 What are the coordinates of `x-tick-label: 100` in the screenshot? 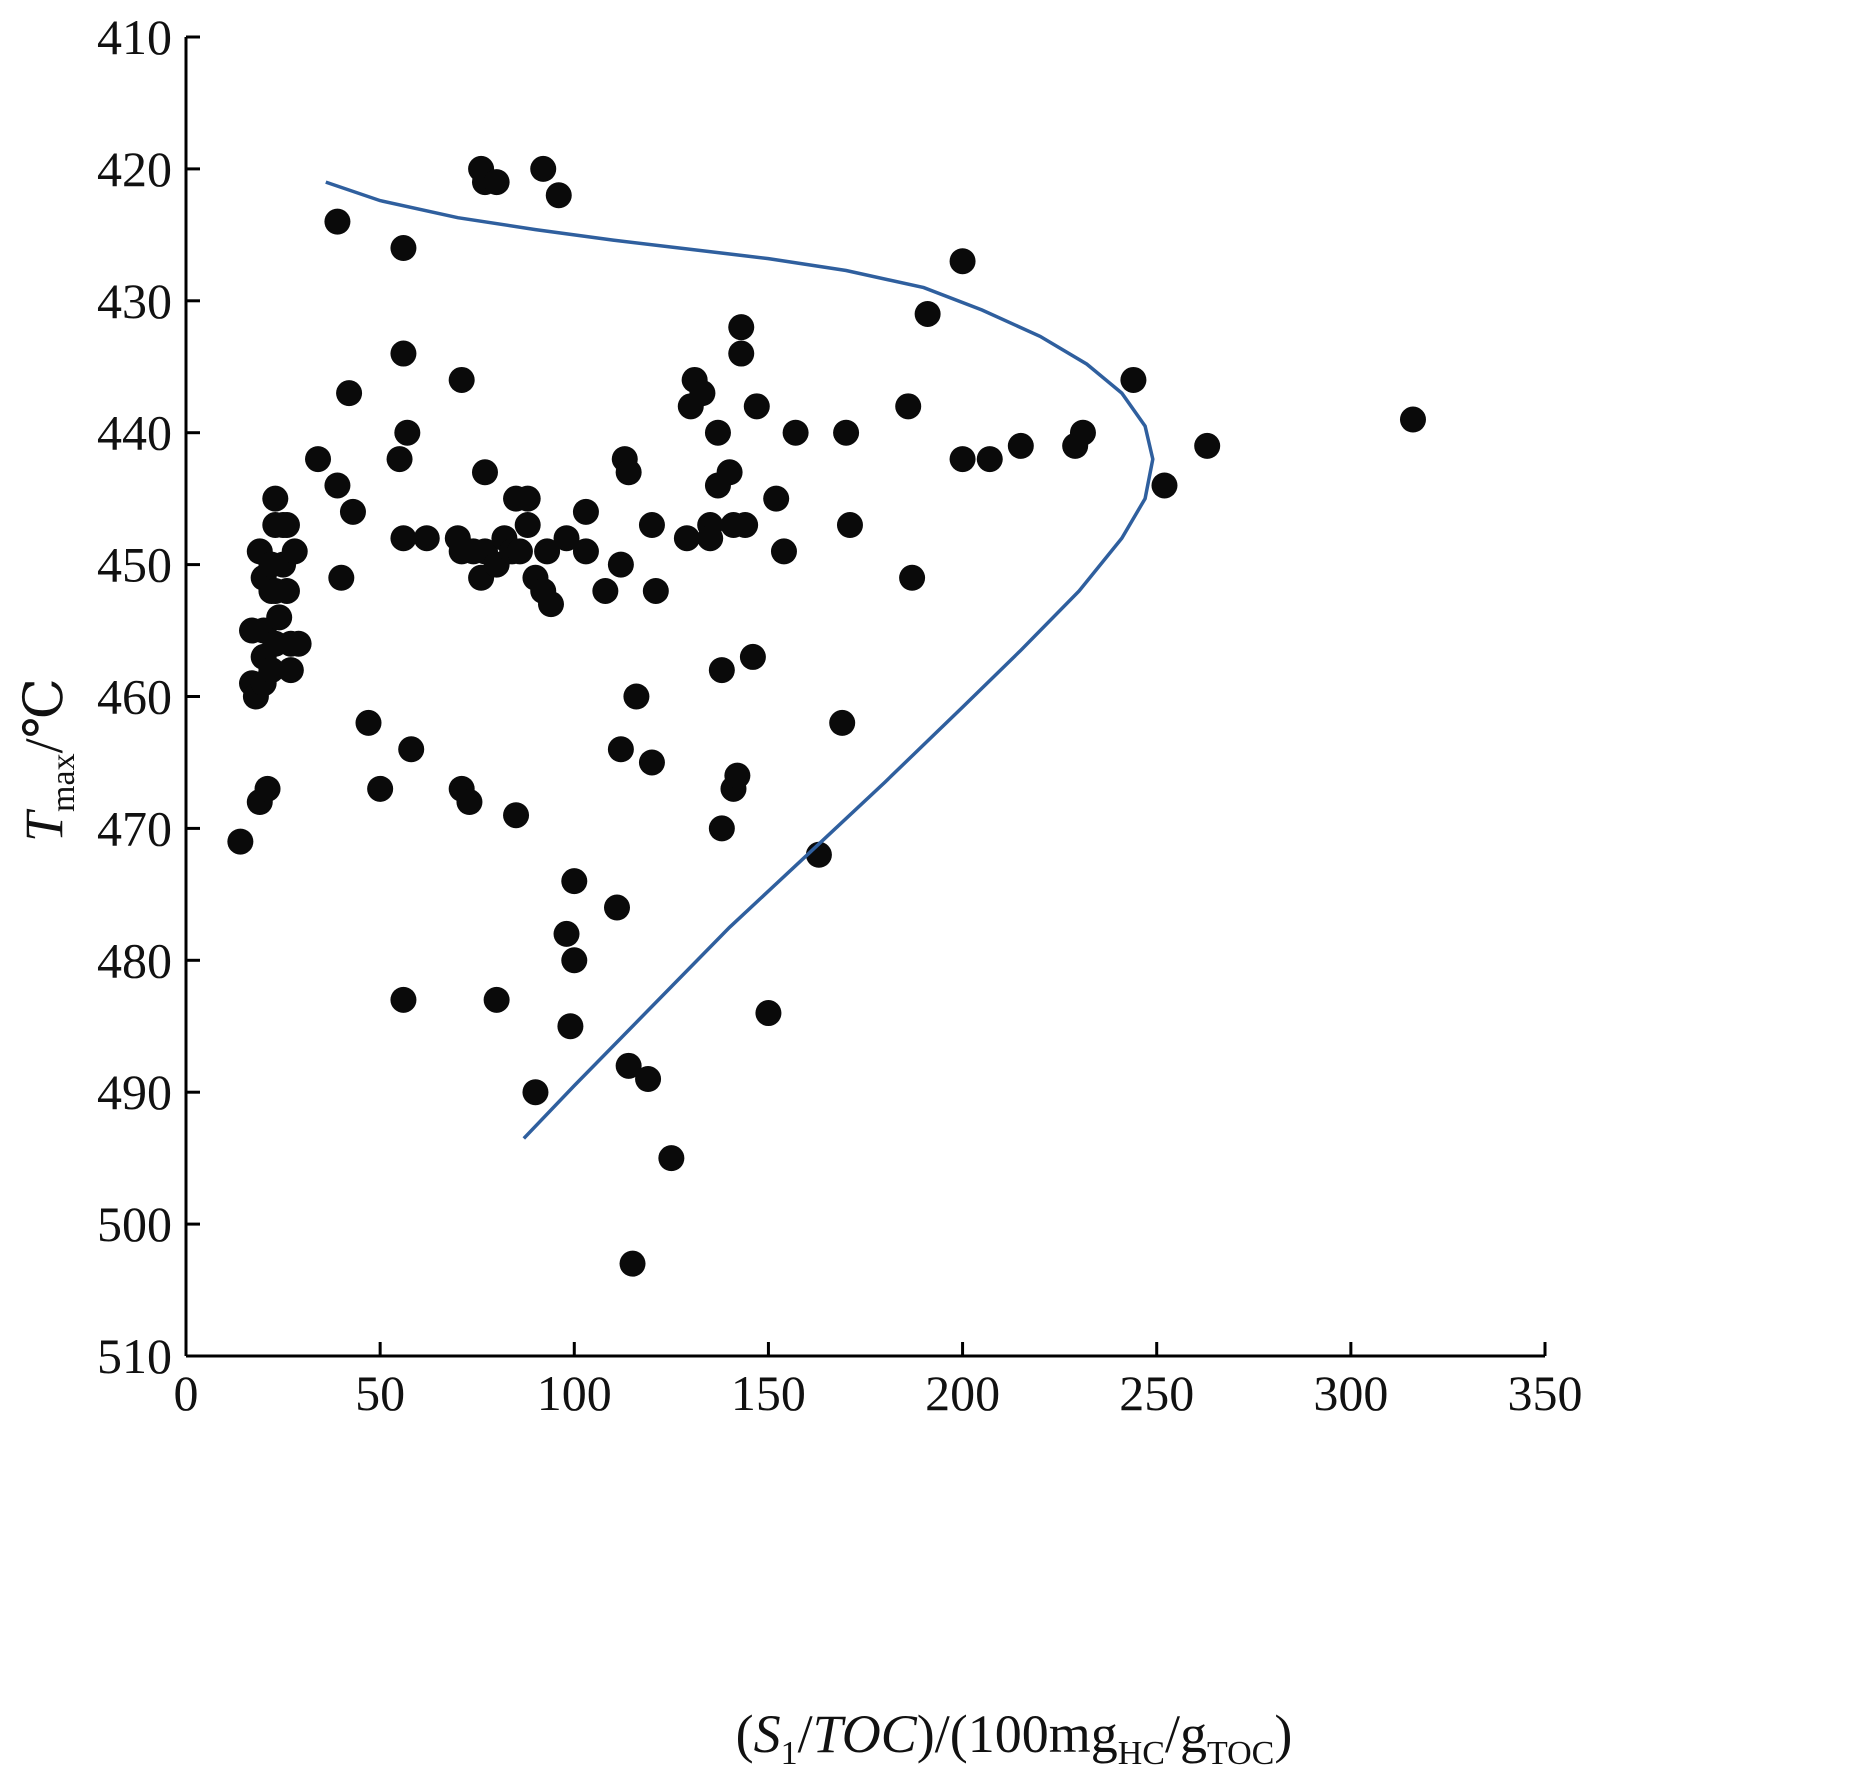 It's located at (574, 1393).